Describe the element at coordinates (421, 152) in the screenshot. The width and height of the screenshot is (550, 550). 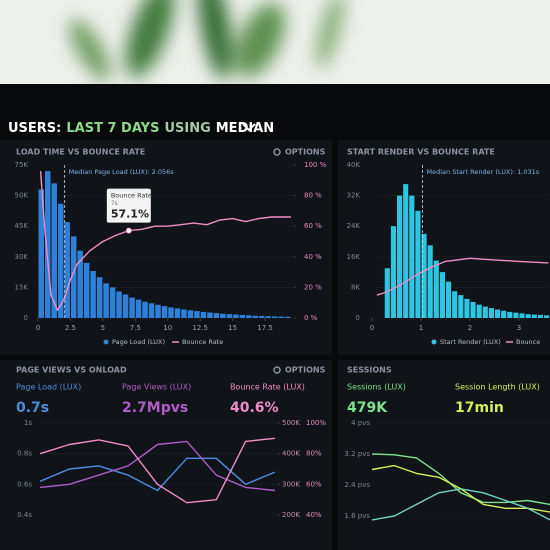
I see `panel-title: START RENDER VS BOUNCE RATE` at that location.